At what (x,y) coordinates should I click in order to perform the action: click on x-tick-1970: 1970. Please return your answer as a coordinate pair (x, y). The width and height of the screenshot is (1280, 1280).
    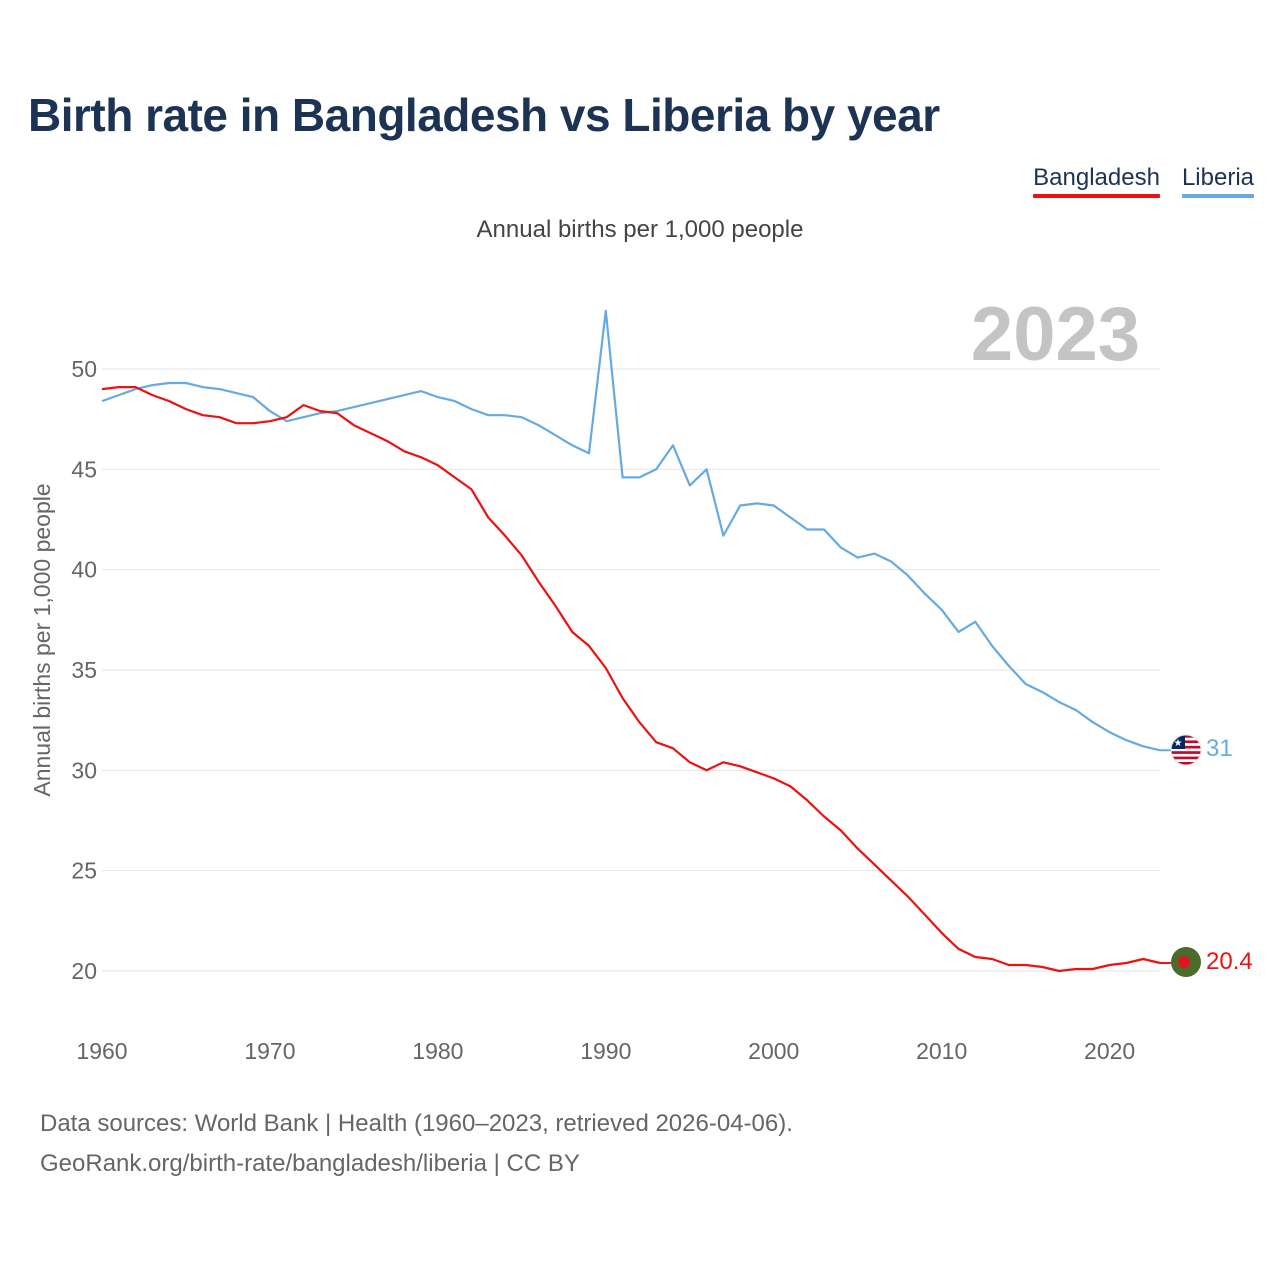
    Looking at the image, I should click on (269, 1051).